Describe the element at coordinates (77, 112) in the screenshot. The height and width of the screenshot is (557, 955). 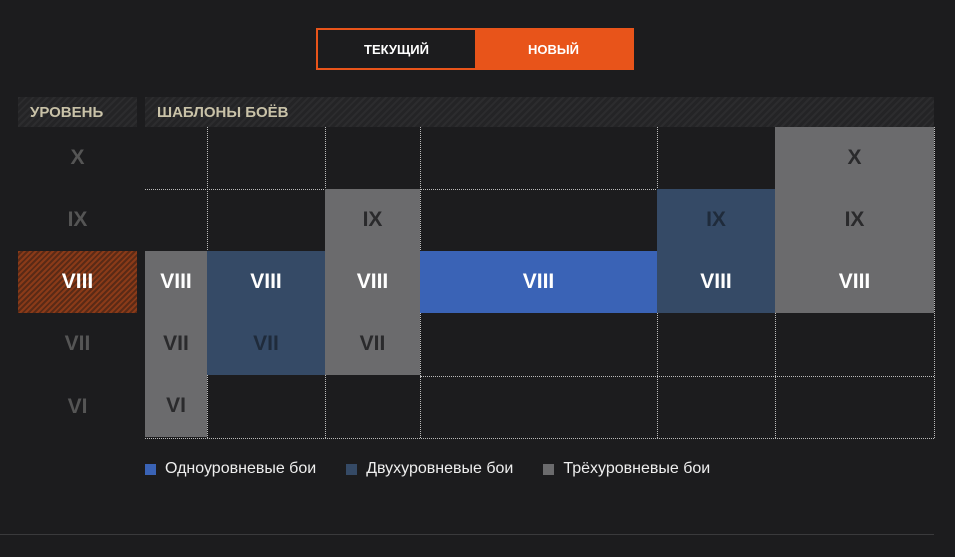
I see `level-header: УРОВЕНЬ` at that location.